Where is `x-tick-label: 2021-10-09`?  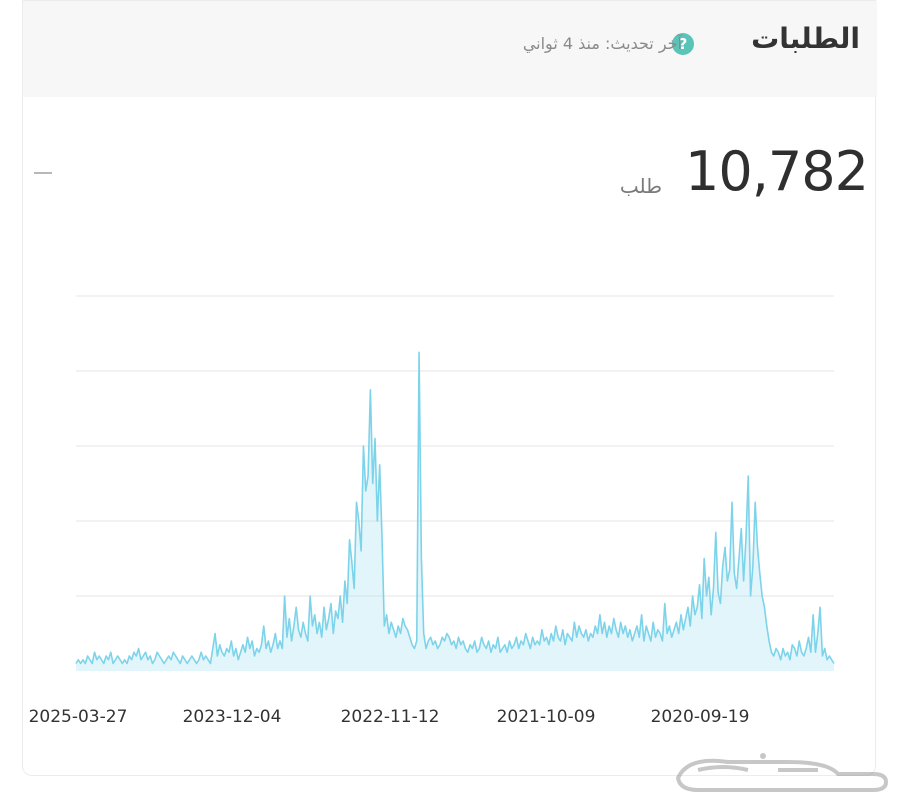
x-tick-label: 2021-10-09 is located at coordinates (546, 717).